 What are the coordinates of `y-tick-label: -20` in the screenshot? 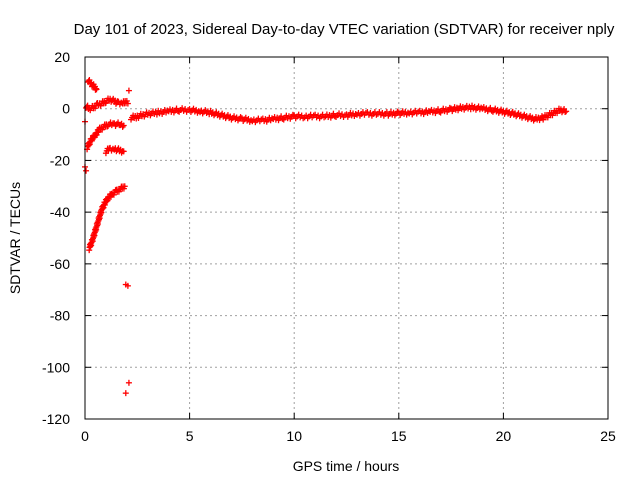 It's located at (60, 160).